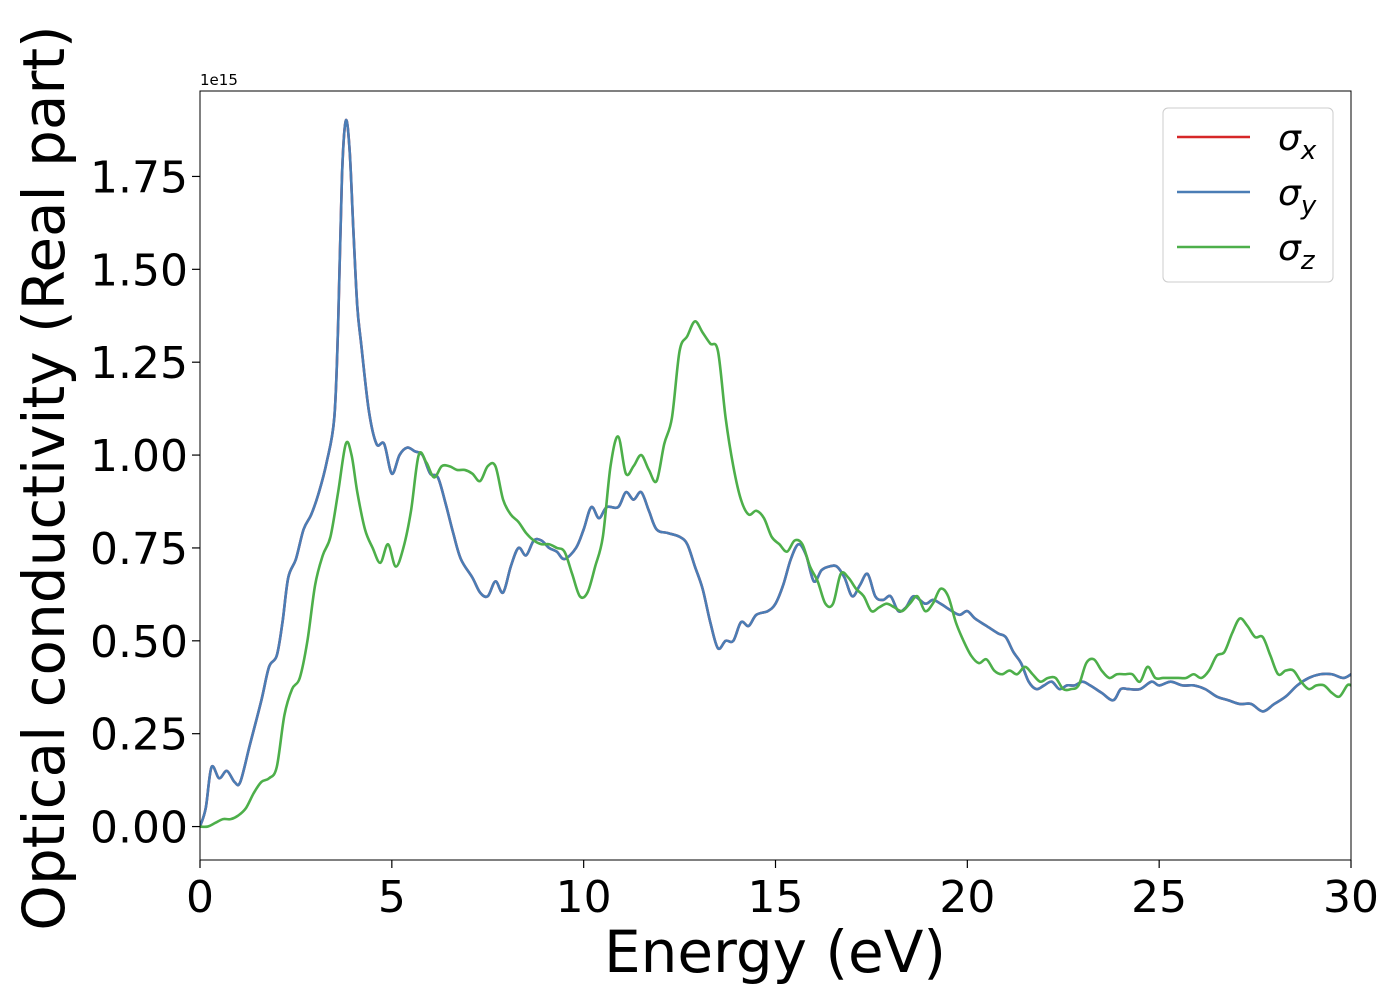 The width and height of the screenshot is (1400, 1000). Describe the element at coordinates (219, 80) in the screenshot. I see `offset-text: 1e15` at that location.